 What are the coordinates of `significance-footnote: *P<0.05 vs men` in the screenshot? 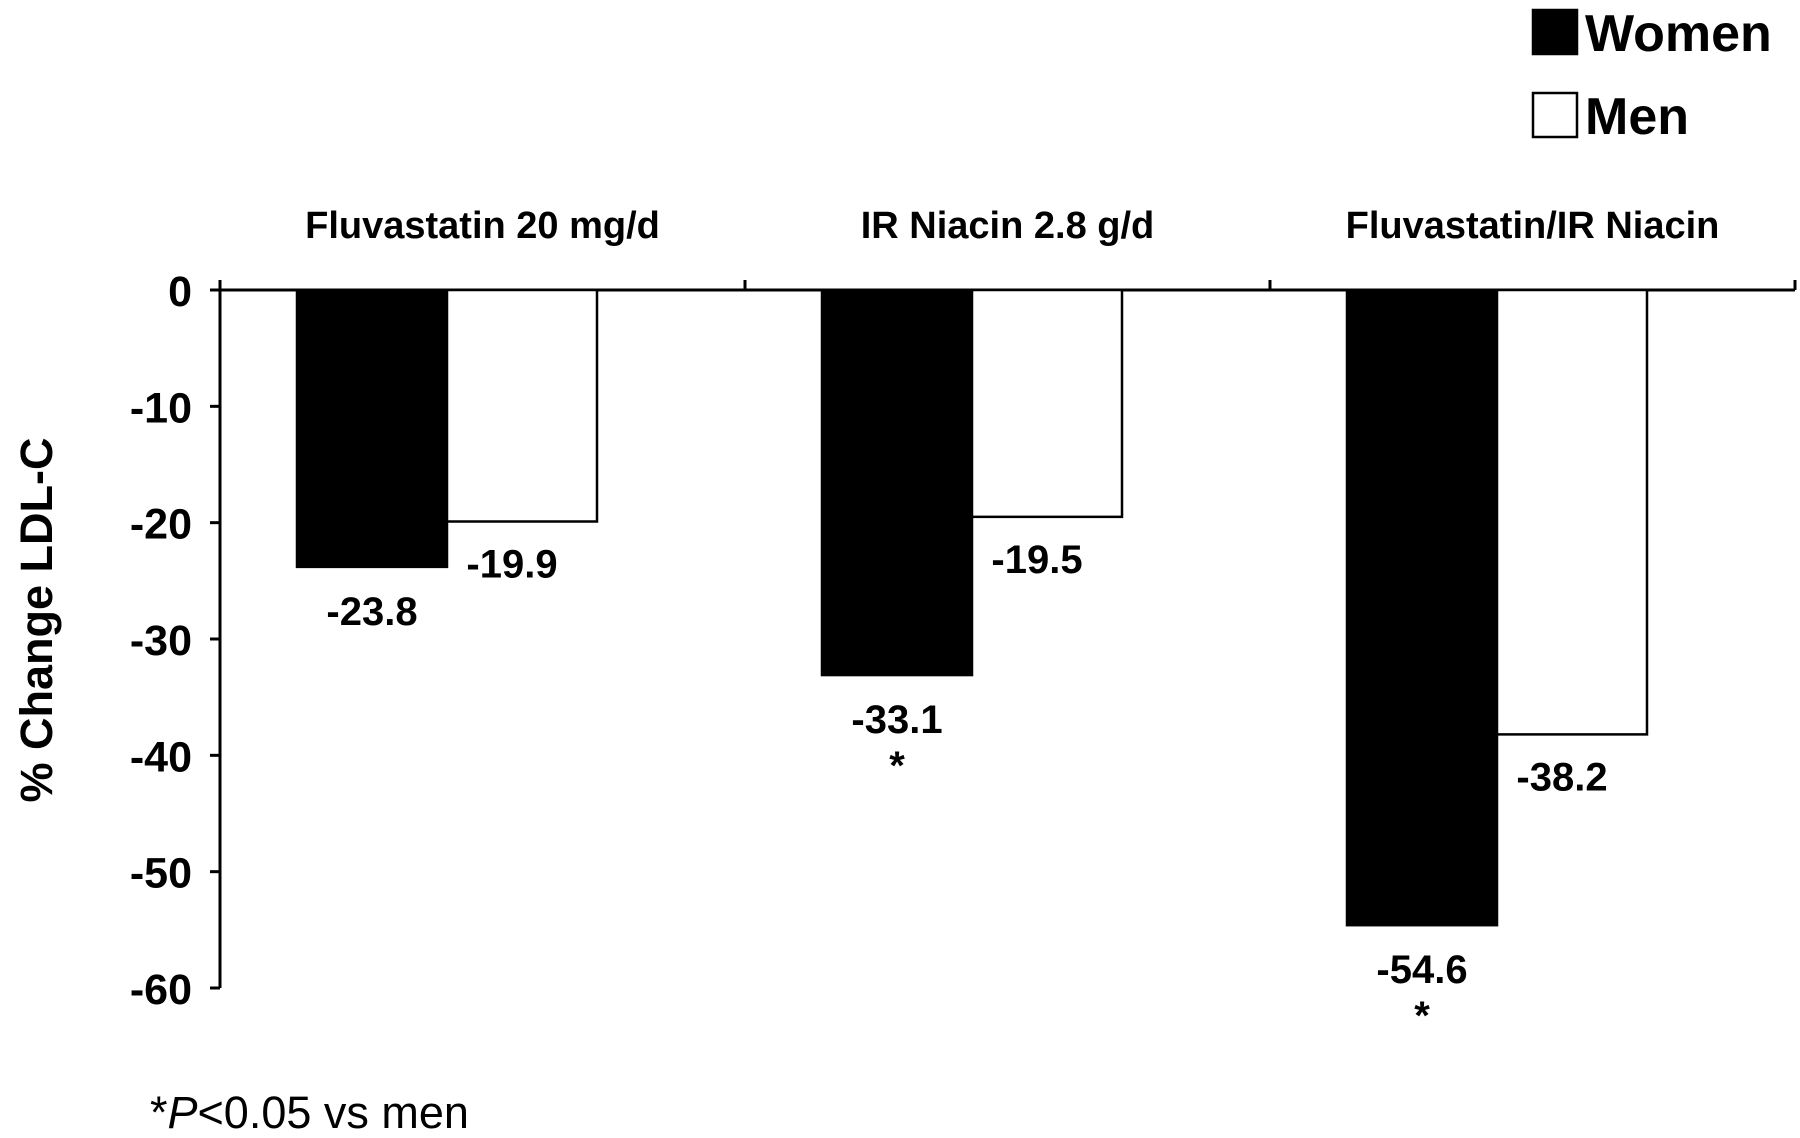 It's located at (309, 1112).